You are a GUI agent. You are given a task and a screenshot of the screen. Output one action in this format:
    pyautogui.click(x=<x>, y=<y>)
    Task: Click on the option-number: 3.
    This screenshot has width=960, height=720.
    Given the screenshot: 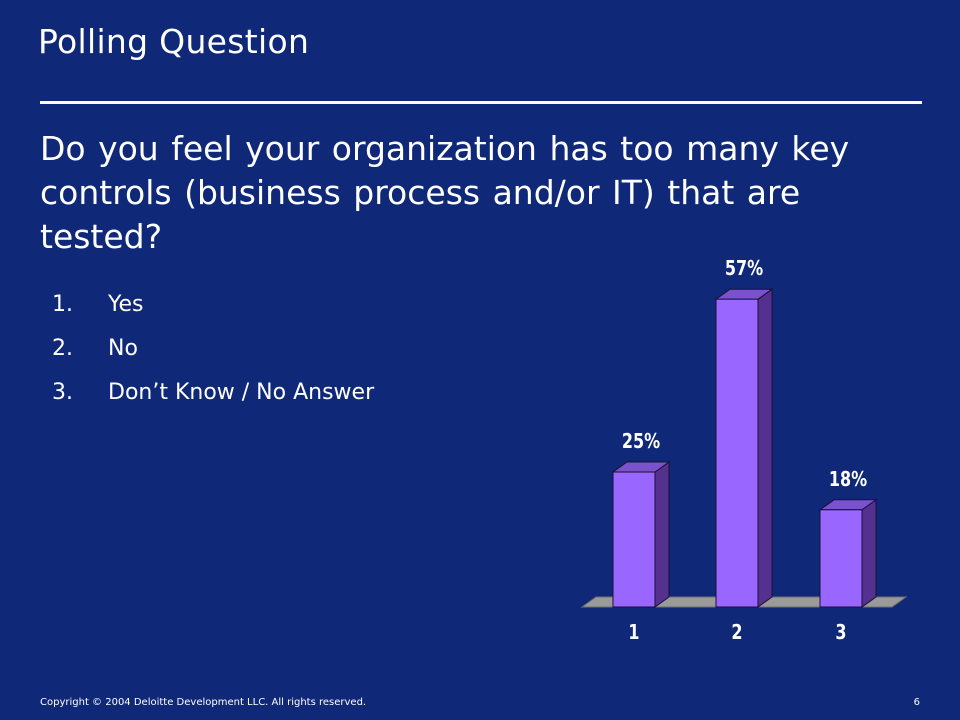 What is the action you would take?
    pyautogui.click(x=62, y=392)
    